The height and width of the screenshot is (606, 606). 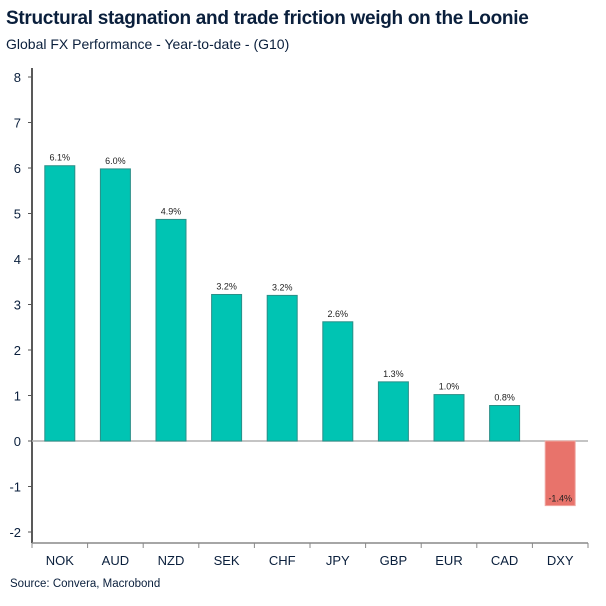 What do you see at coordinates (504, 398) in the screenshot?
I see `data-label: 0.8%` at bounding box center [504, 398].